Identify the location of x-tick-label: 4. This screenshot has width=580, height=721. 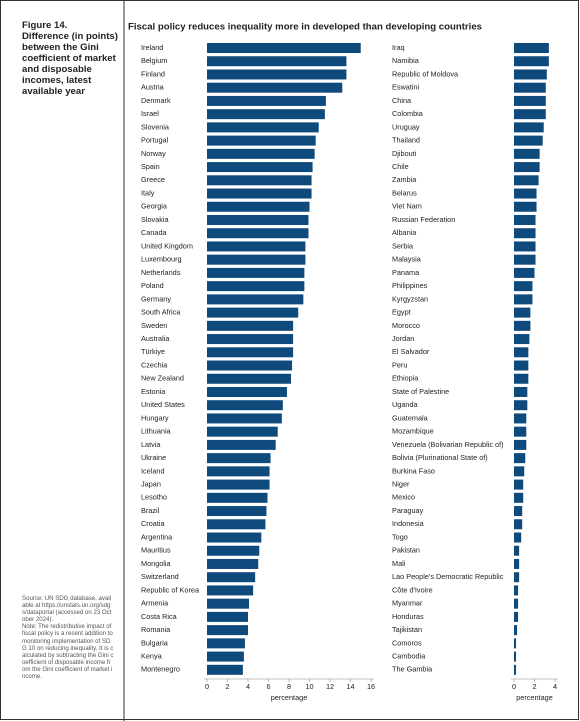
(555, 686).